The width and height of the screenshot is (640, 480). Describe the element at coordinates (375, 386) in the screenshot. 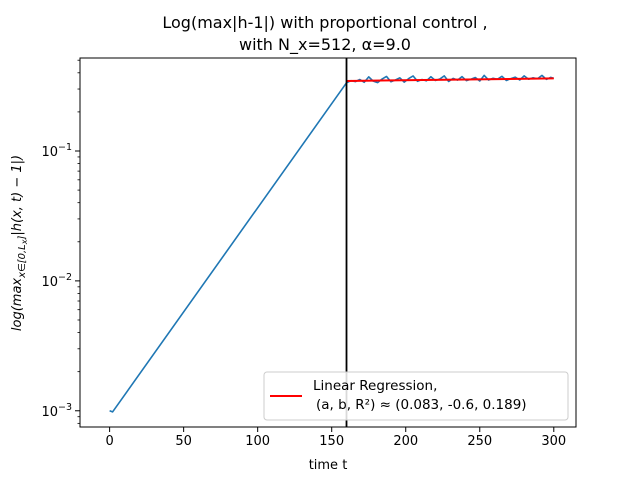

I see `legend-label-line-1: Linear Regression,` at that location.